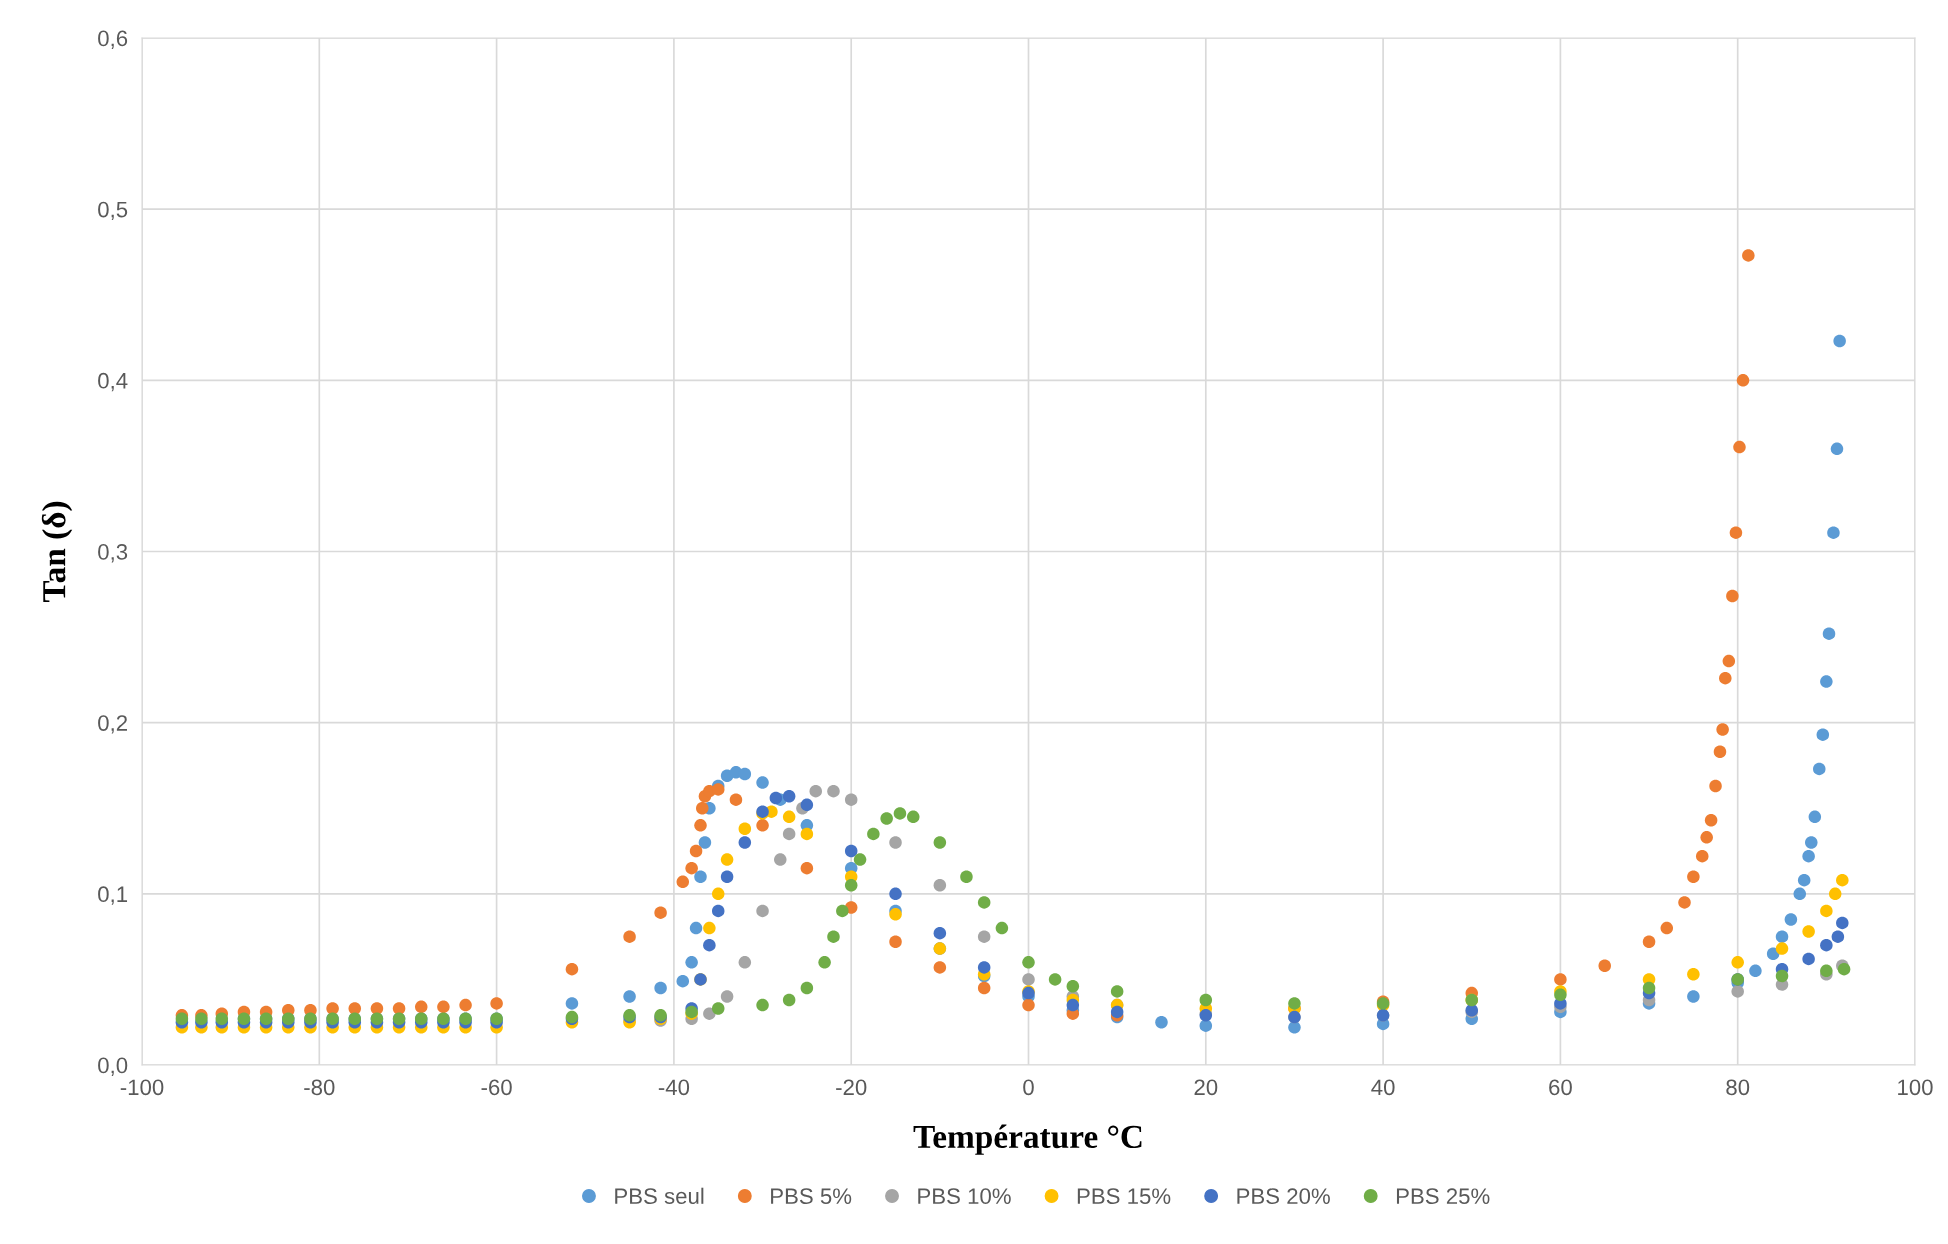  What do you see at coordinates (1915, 1087) in the screenshot?
I see `x-tick-label: 100` at bounding box center [1915, 1087].